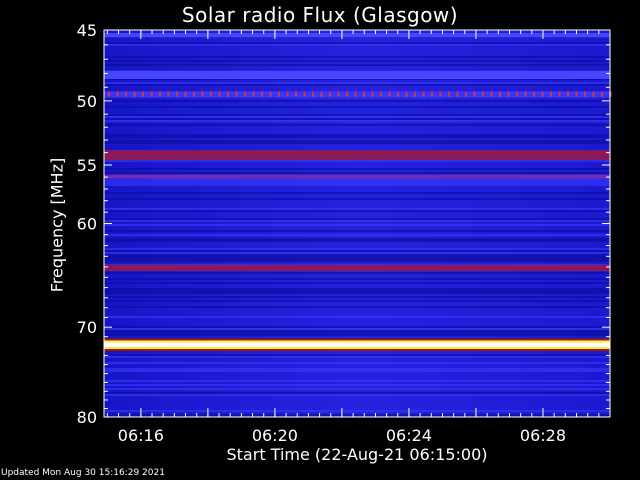 This screenshot has width=640, height=480. Describe the element at coordinates (87, 327) in the screenshot. I see `y-tick-label: 70` at that location.